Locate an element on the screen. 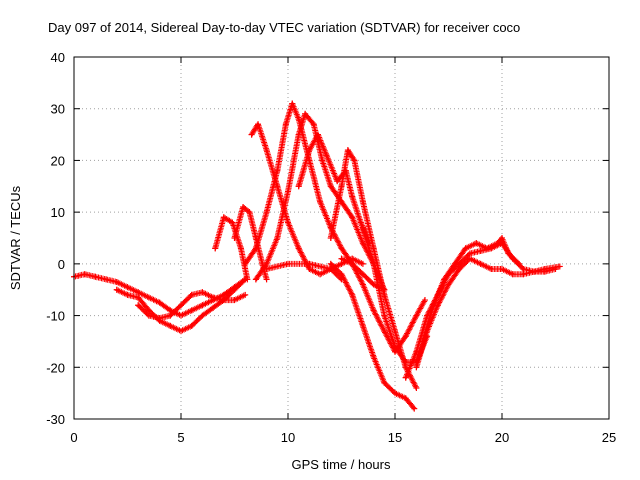  y-tick-label: 0 is located at coordinates (61, 264).